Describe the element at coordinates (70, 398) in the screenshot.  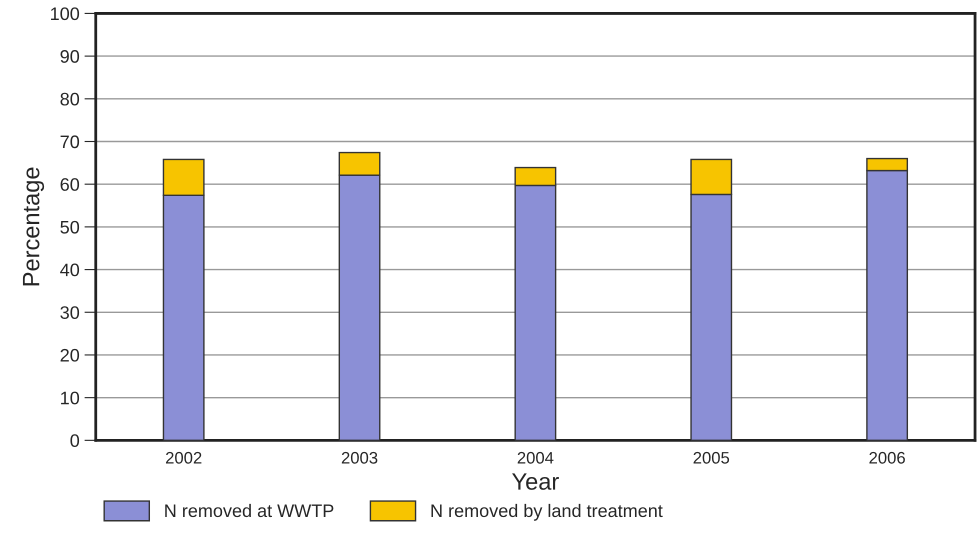
I see `y-tick-label: 10` at that location.